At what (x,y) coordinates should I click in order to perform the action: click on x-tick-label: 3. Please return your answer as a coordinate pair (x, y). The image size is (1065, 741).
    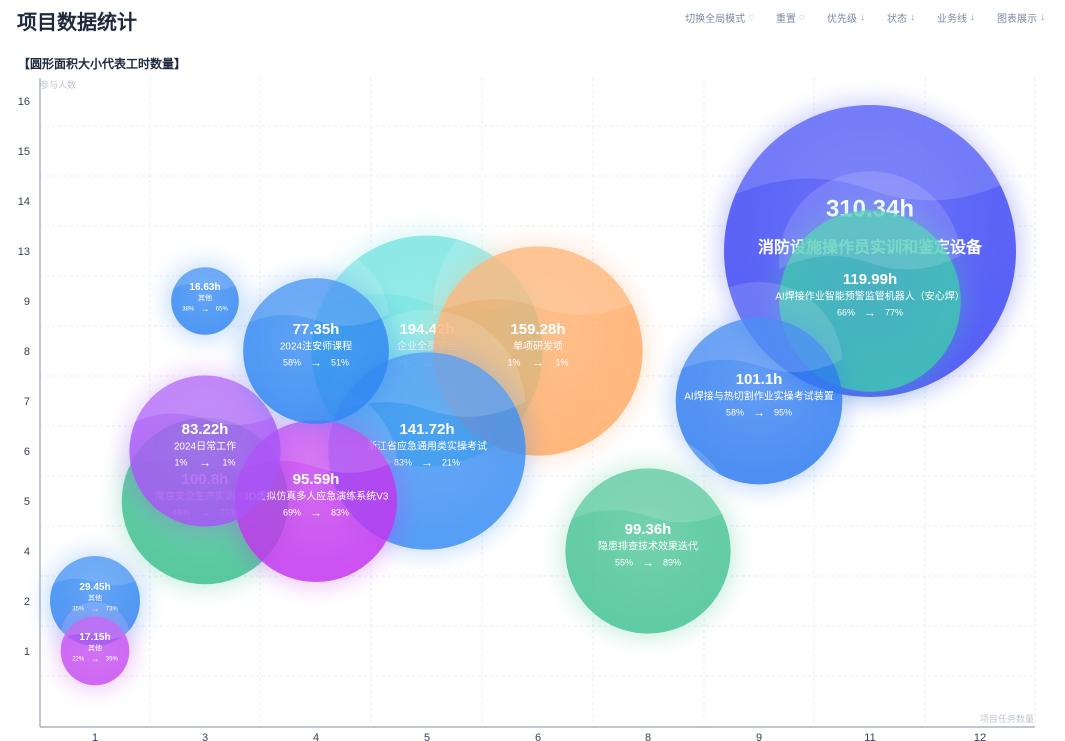
    Looking at the image, I should click on (205, 736).